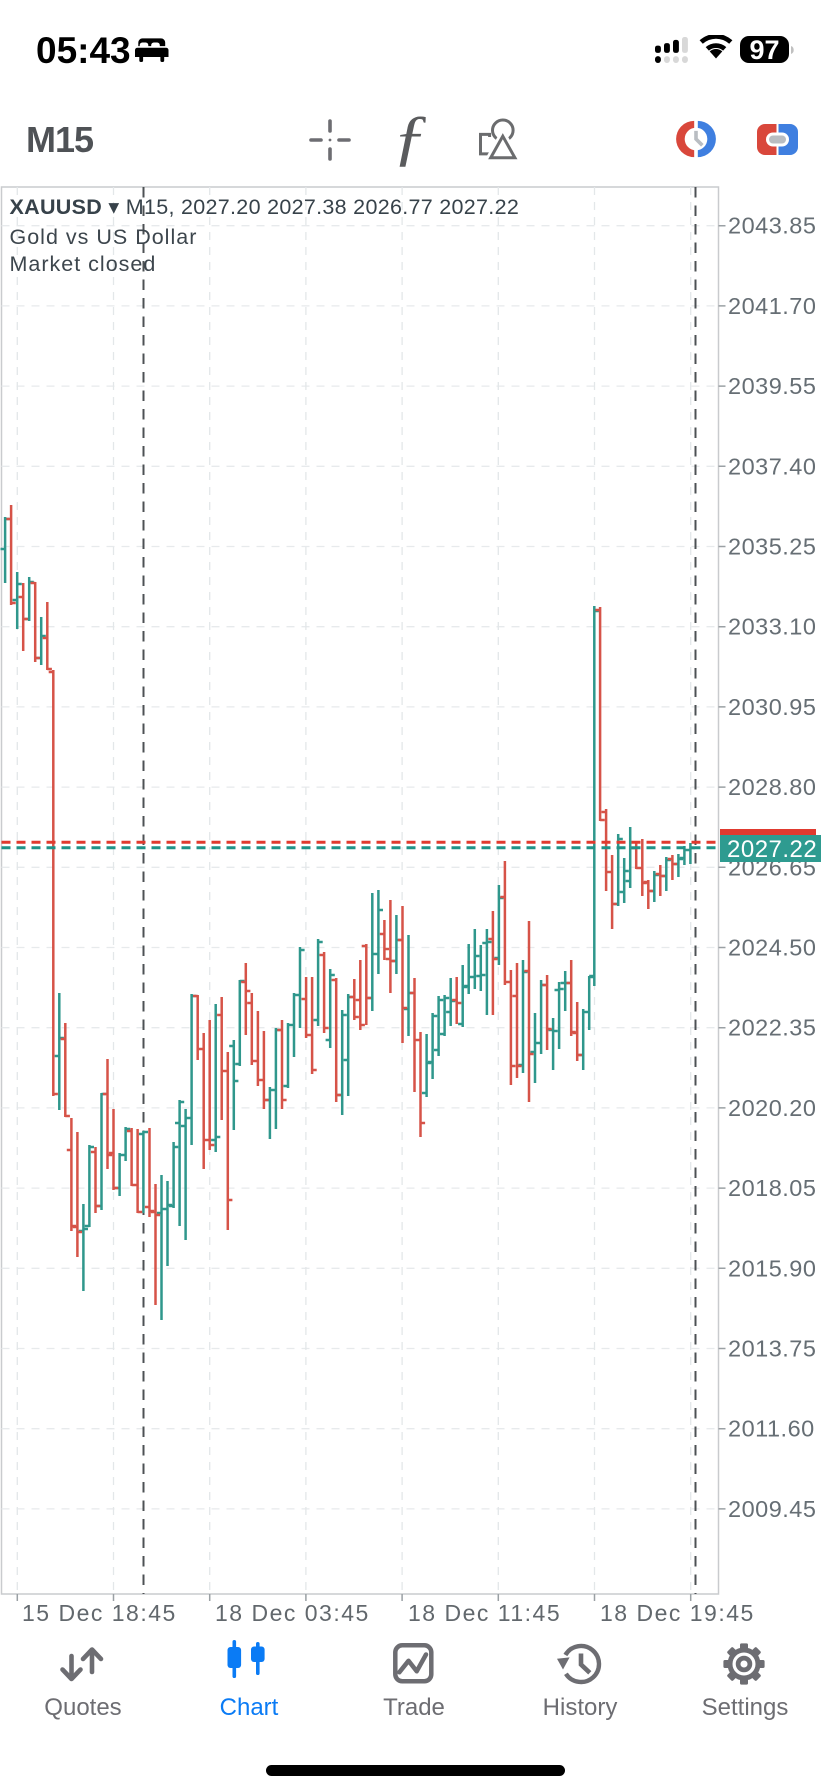  Describe the element at coordinates (83, 264) in the screenshot. I see `svg-text: Market closed` at that location.